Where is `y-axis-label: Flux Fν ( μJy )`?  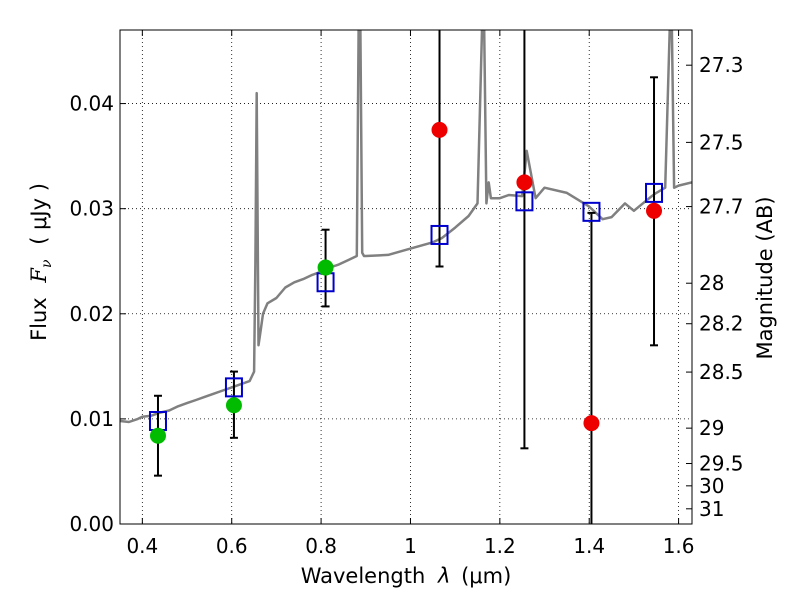 y-axis-label: Flux Fν ( μJy ) is located at coordinates (41, 262).